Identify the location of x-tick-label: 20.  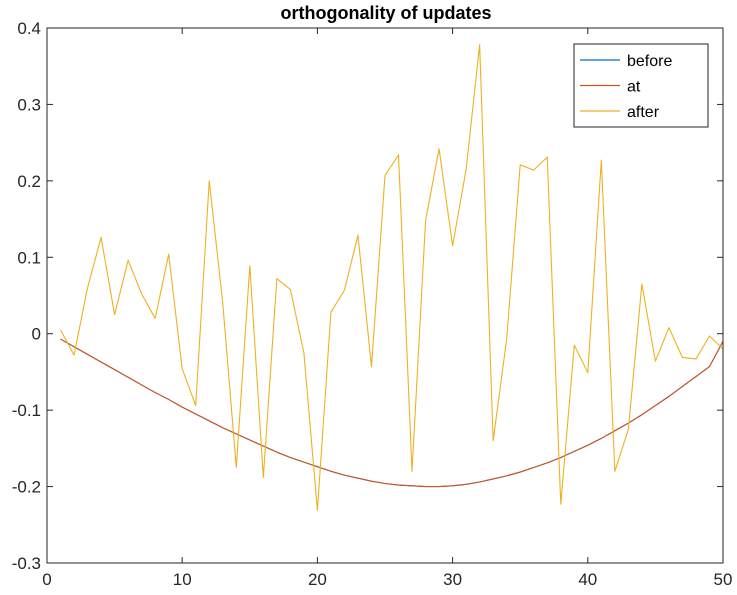
(317, 579).